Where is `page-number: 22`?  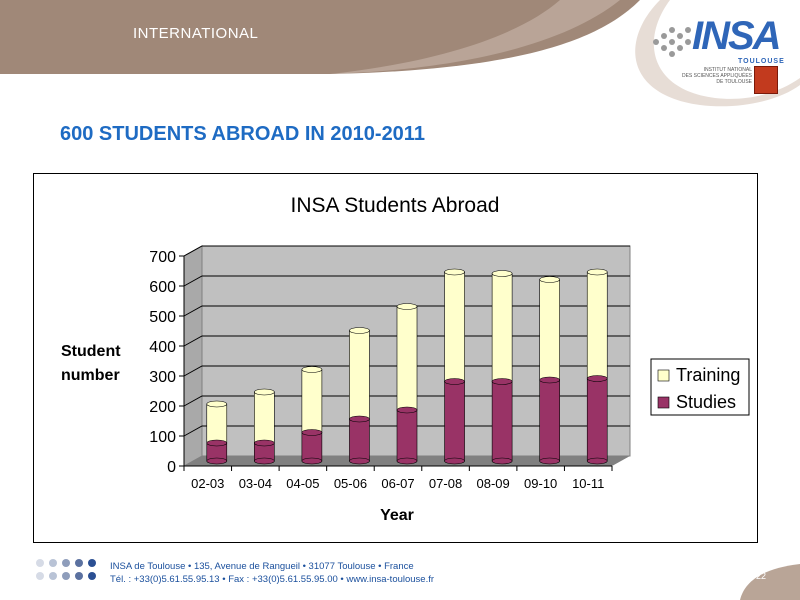 page-number: 22 is located at coordinates (761, 576).